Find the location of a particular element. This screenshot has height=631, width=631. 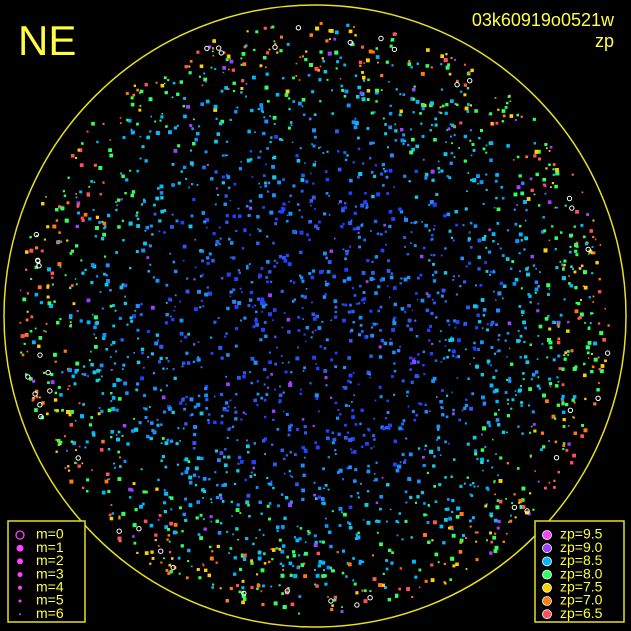

bright-star is located at coordinates (607, 353).